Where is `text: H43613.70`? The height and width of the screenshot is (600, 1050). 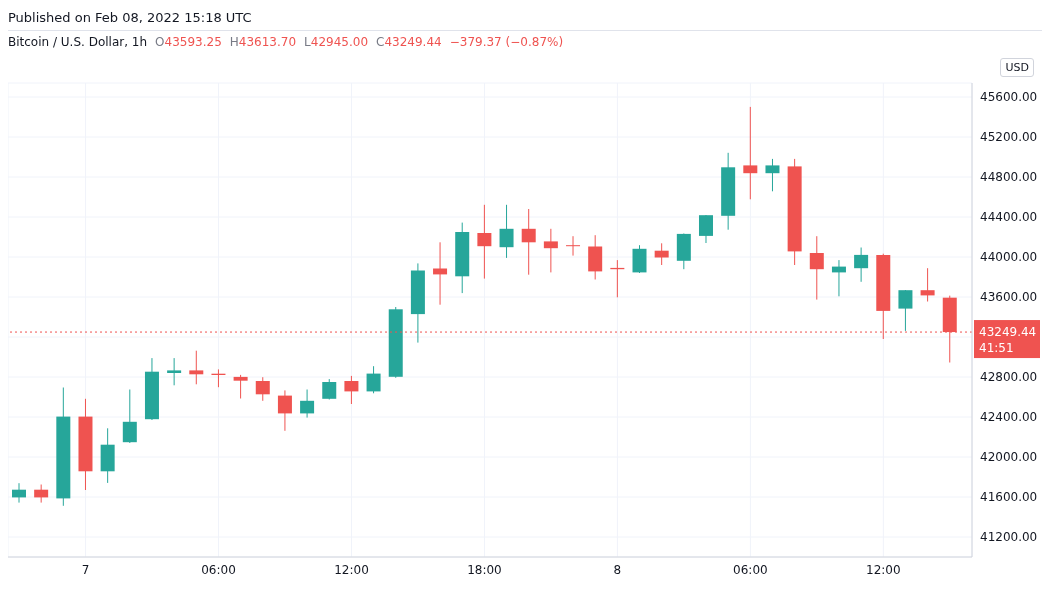 text: H43613.70 is located at coordinates (263, 42).